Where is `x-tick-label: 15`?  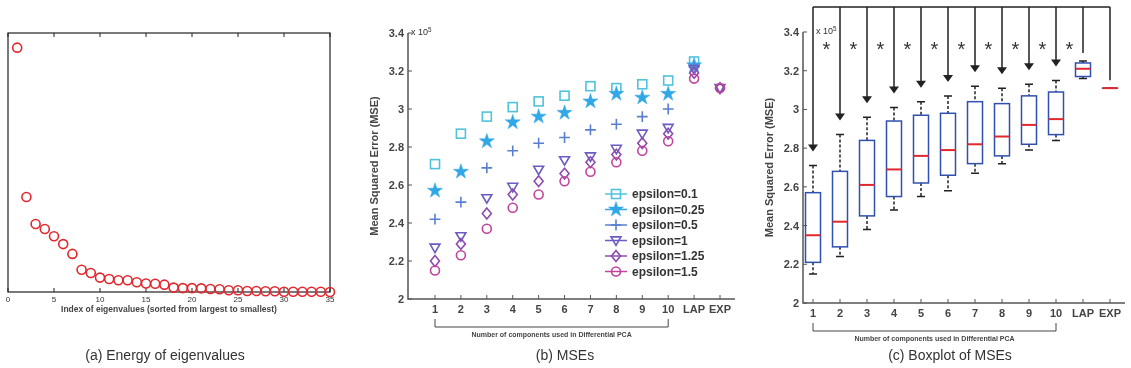 x-tick-label: 15 is located at coordinates (146, 299).